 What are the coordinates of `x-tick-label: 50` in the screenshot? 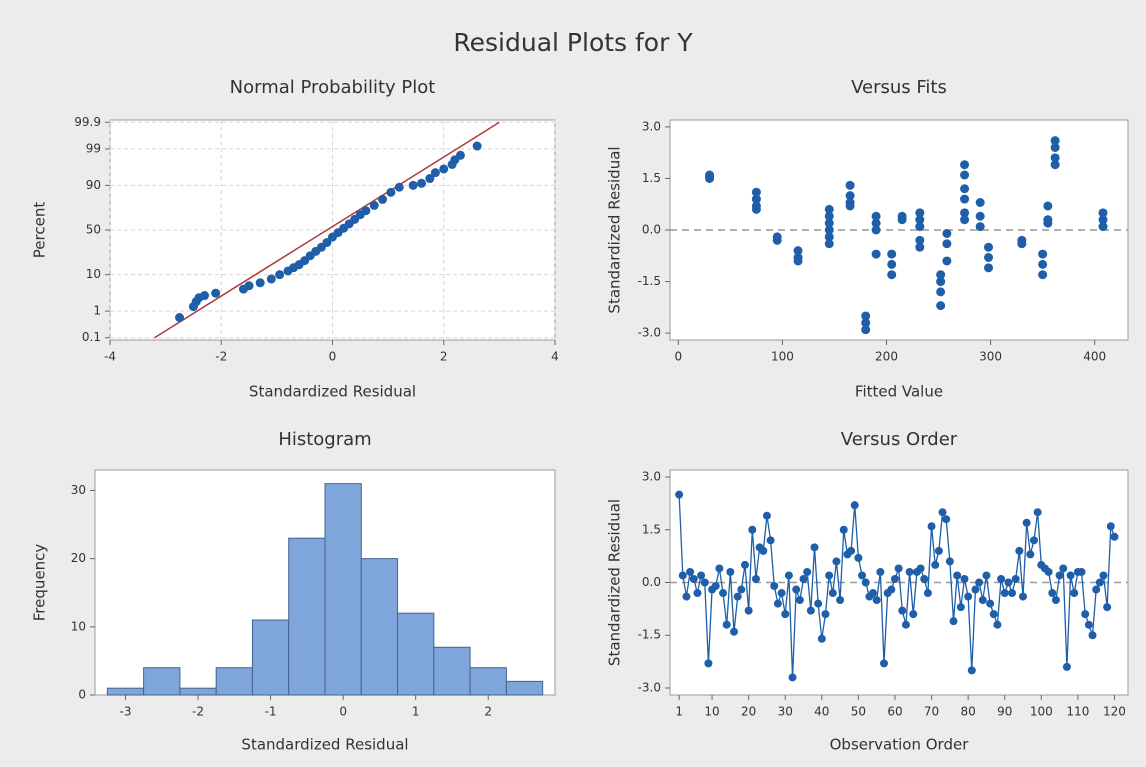 It's located at (858, 712).